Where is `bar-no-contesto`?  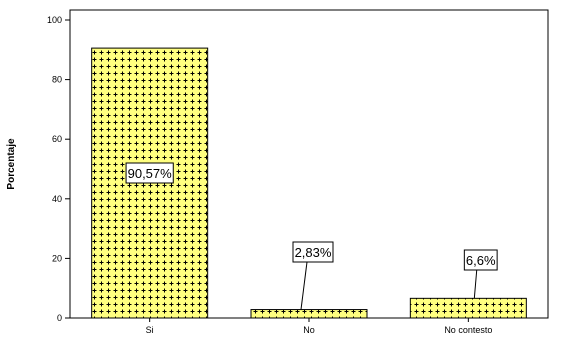 bar-no-contesto is located at coordinates (468, 308).